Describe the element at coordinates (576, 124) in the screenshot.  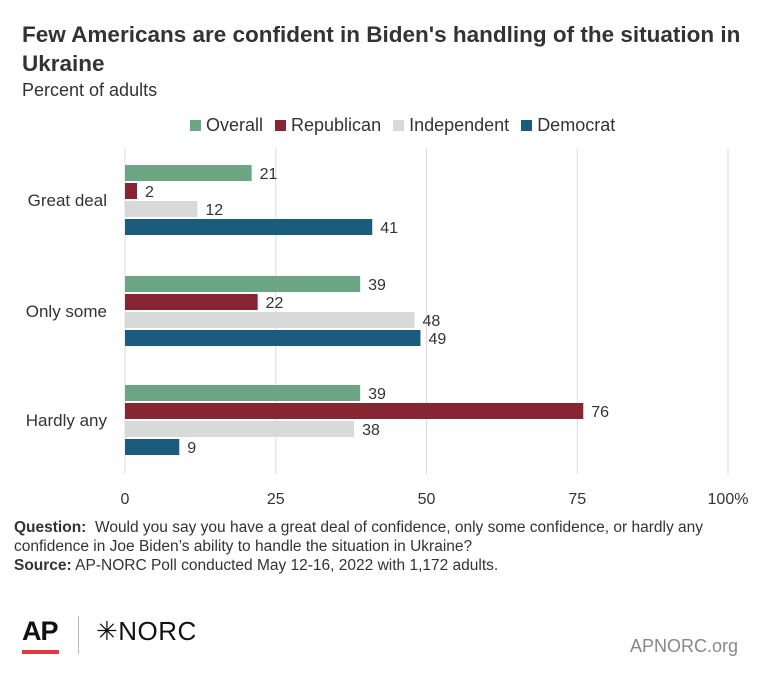
I see `legend-label: Democrat` at that location.